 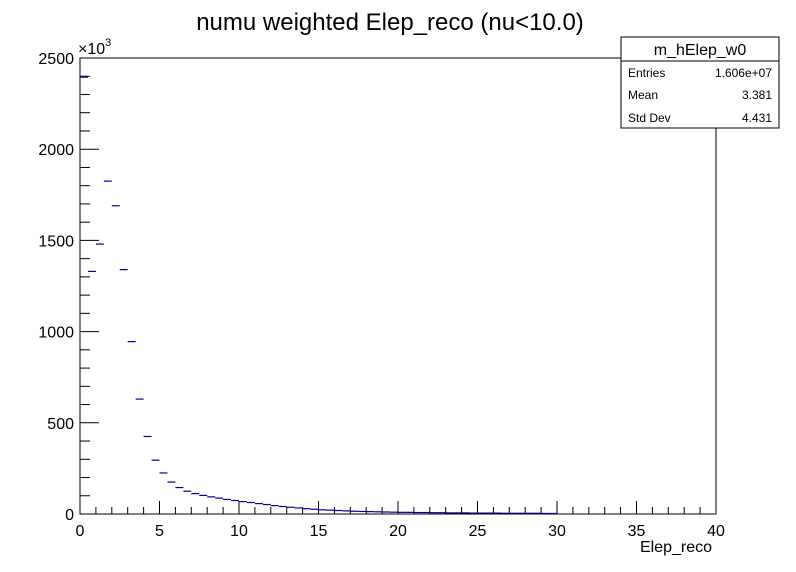 What do you see at coordinates (649, 118) in the screenshot?
I see `stats-stddev-label: Std Dev` at bounding box center [649, 118].